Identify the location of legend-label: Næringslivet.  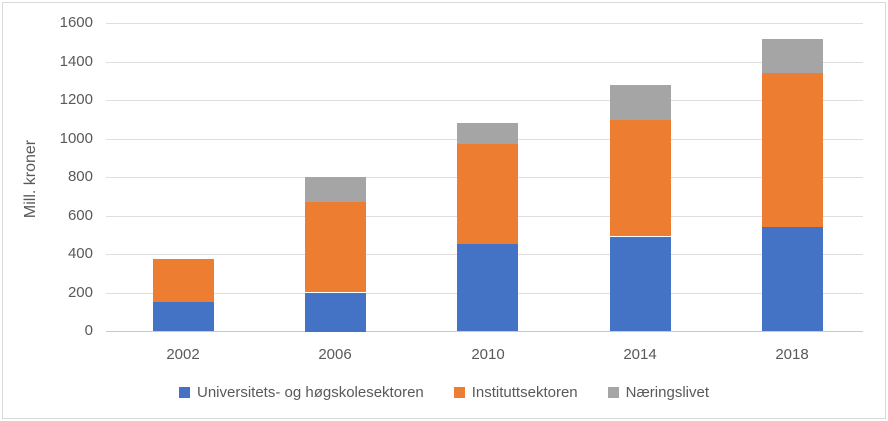
(667, 392).